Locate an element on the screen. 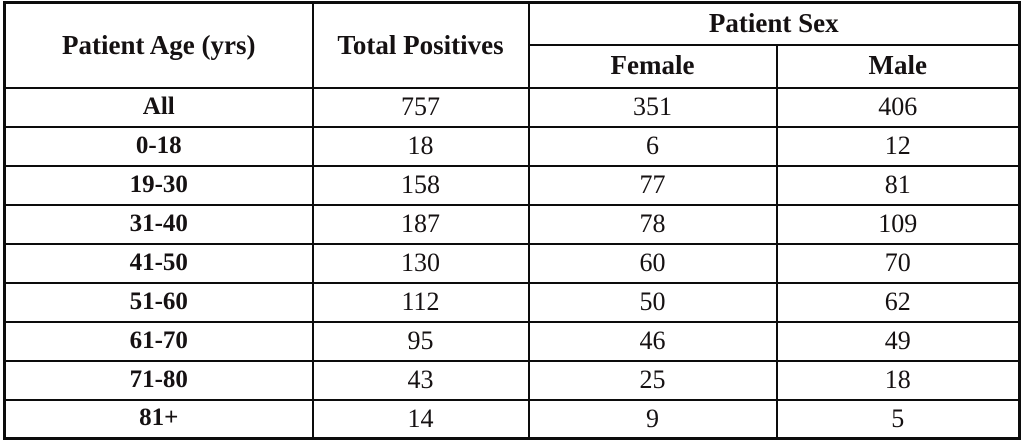 The height and width of the screenshot is (441, 1024). table-row-41-50: 41-50 130 60 70 is located at coordinates (512, 263).